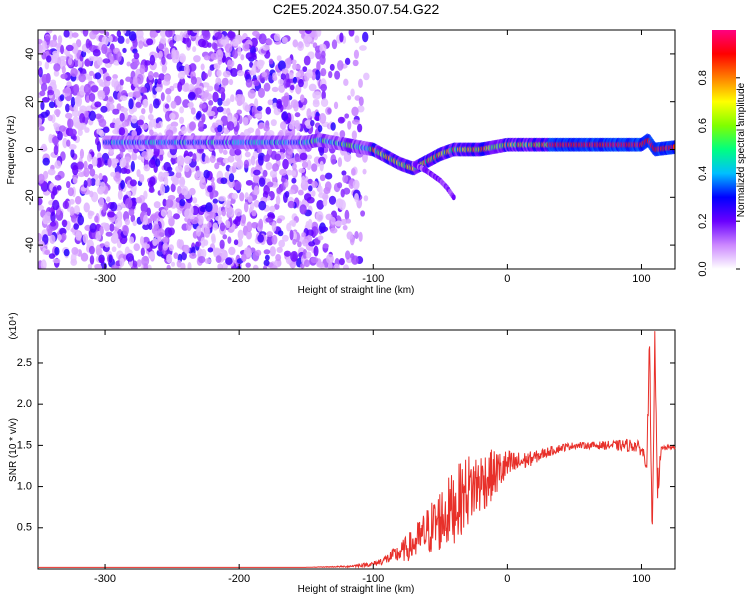 This screenshot has height=600, width=750. I want to click on snr-x-tick-label: -200, so click(239, 579).